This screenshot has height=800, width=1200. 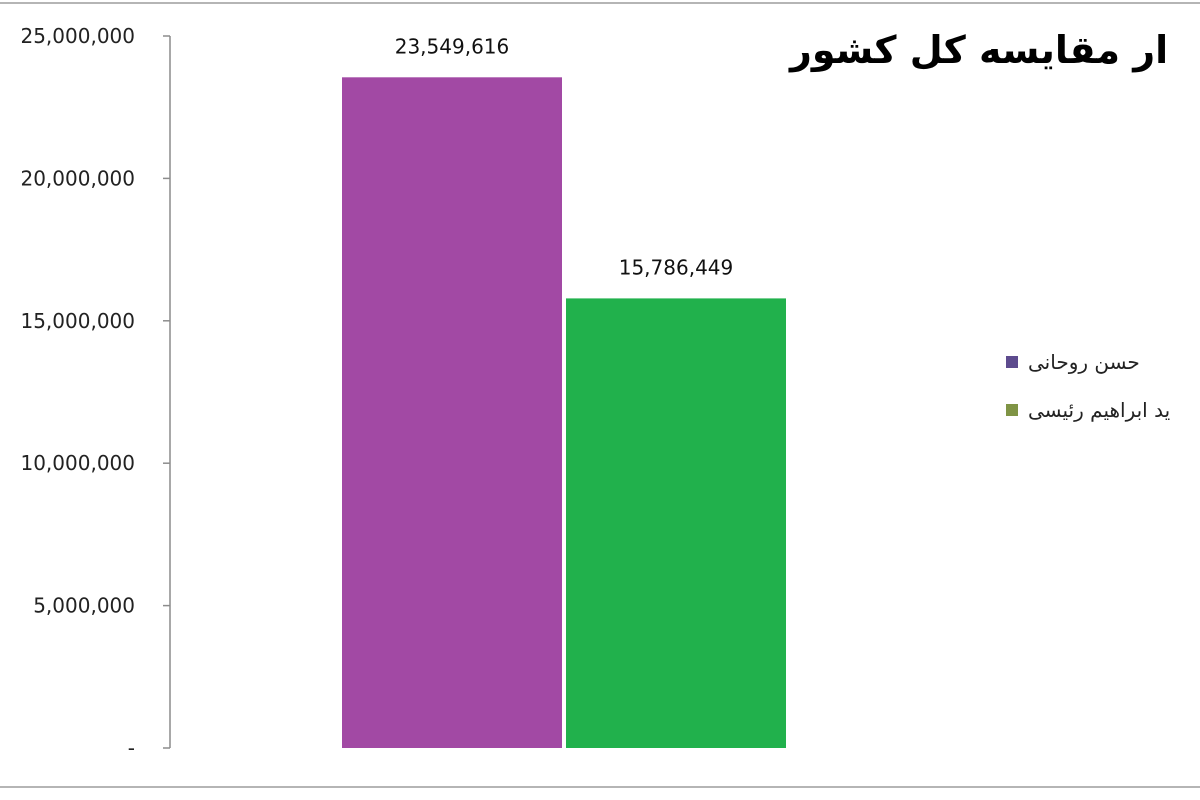 I want to click on legend-swatch-rouhani, so click(x=1012, y=362).